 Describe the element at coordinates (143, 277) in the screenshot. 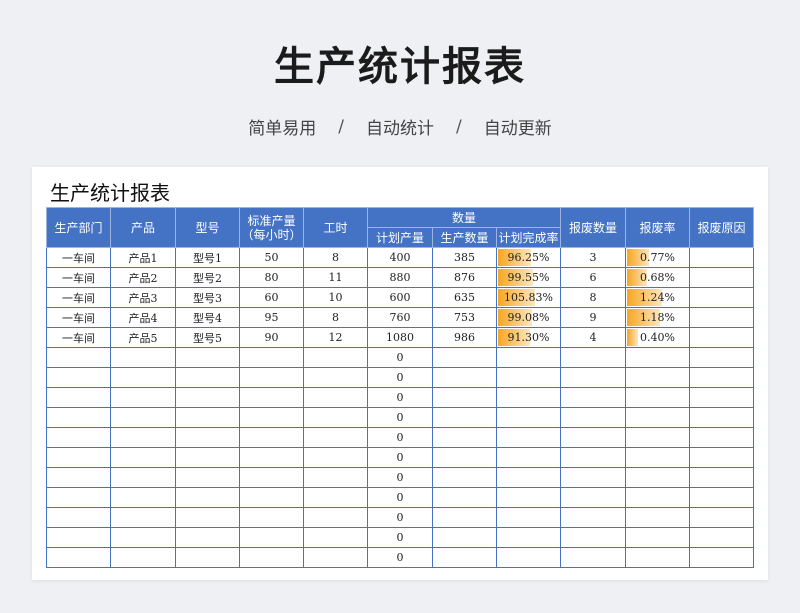

I see `cell-product: 产品2` at that location.